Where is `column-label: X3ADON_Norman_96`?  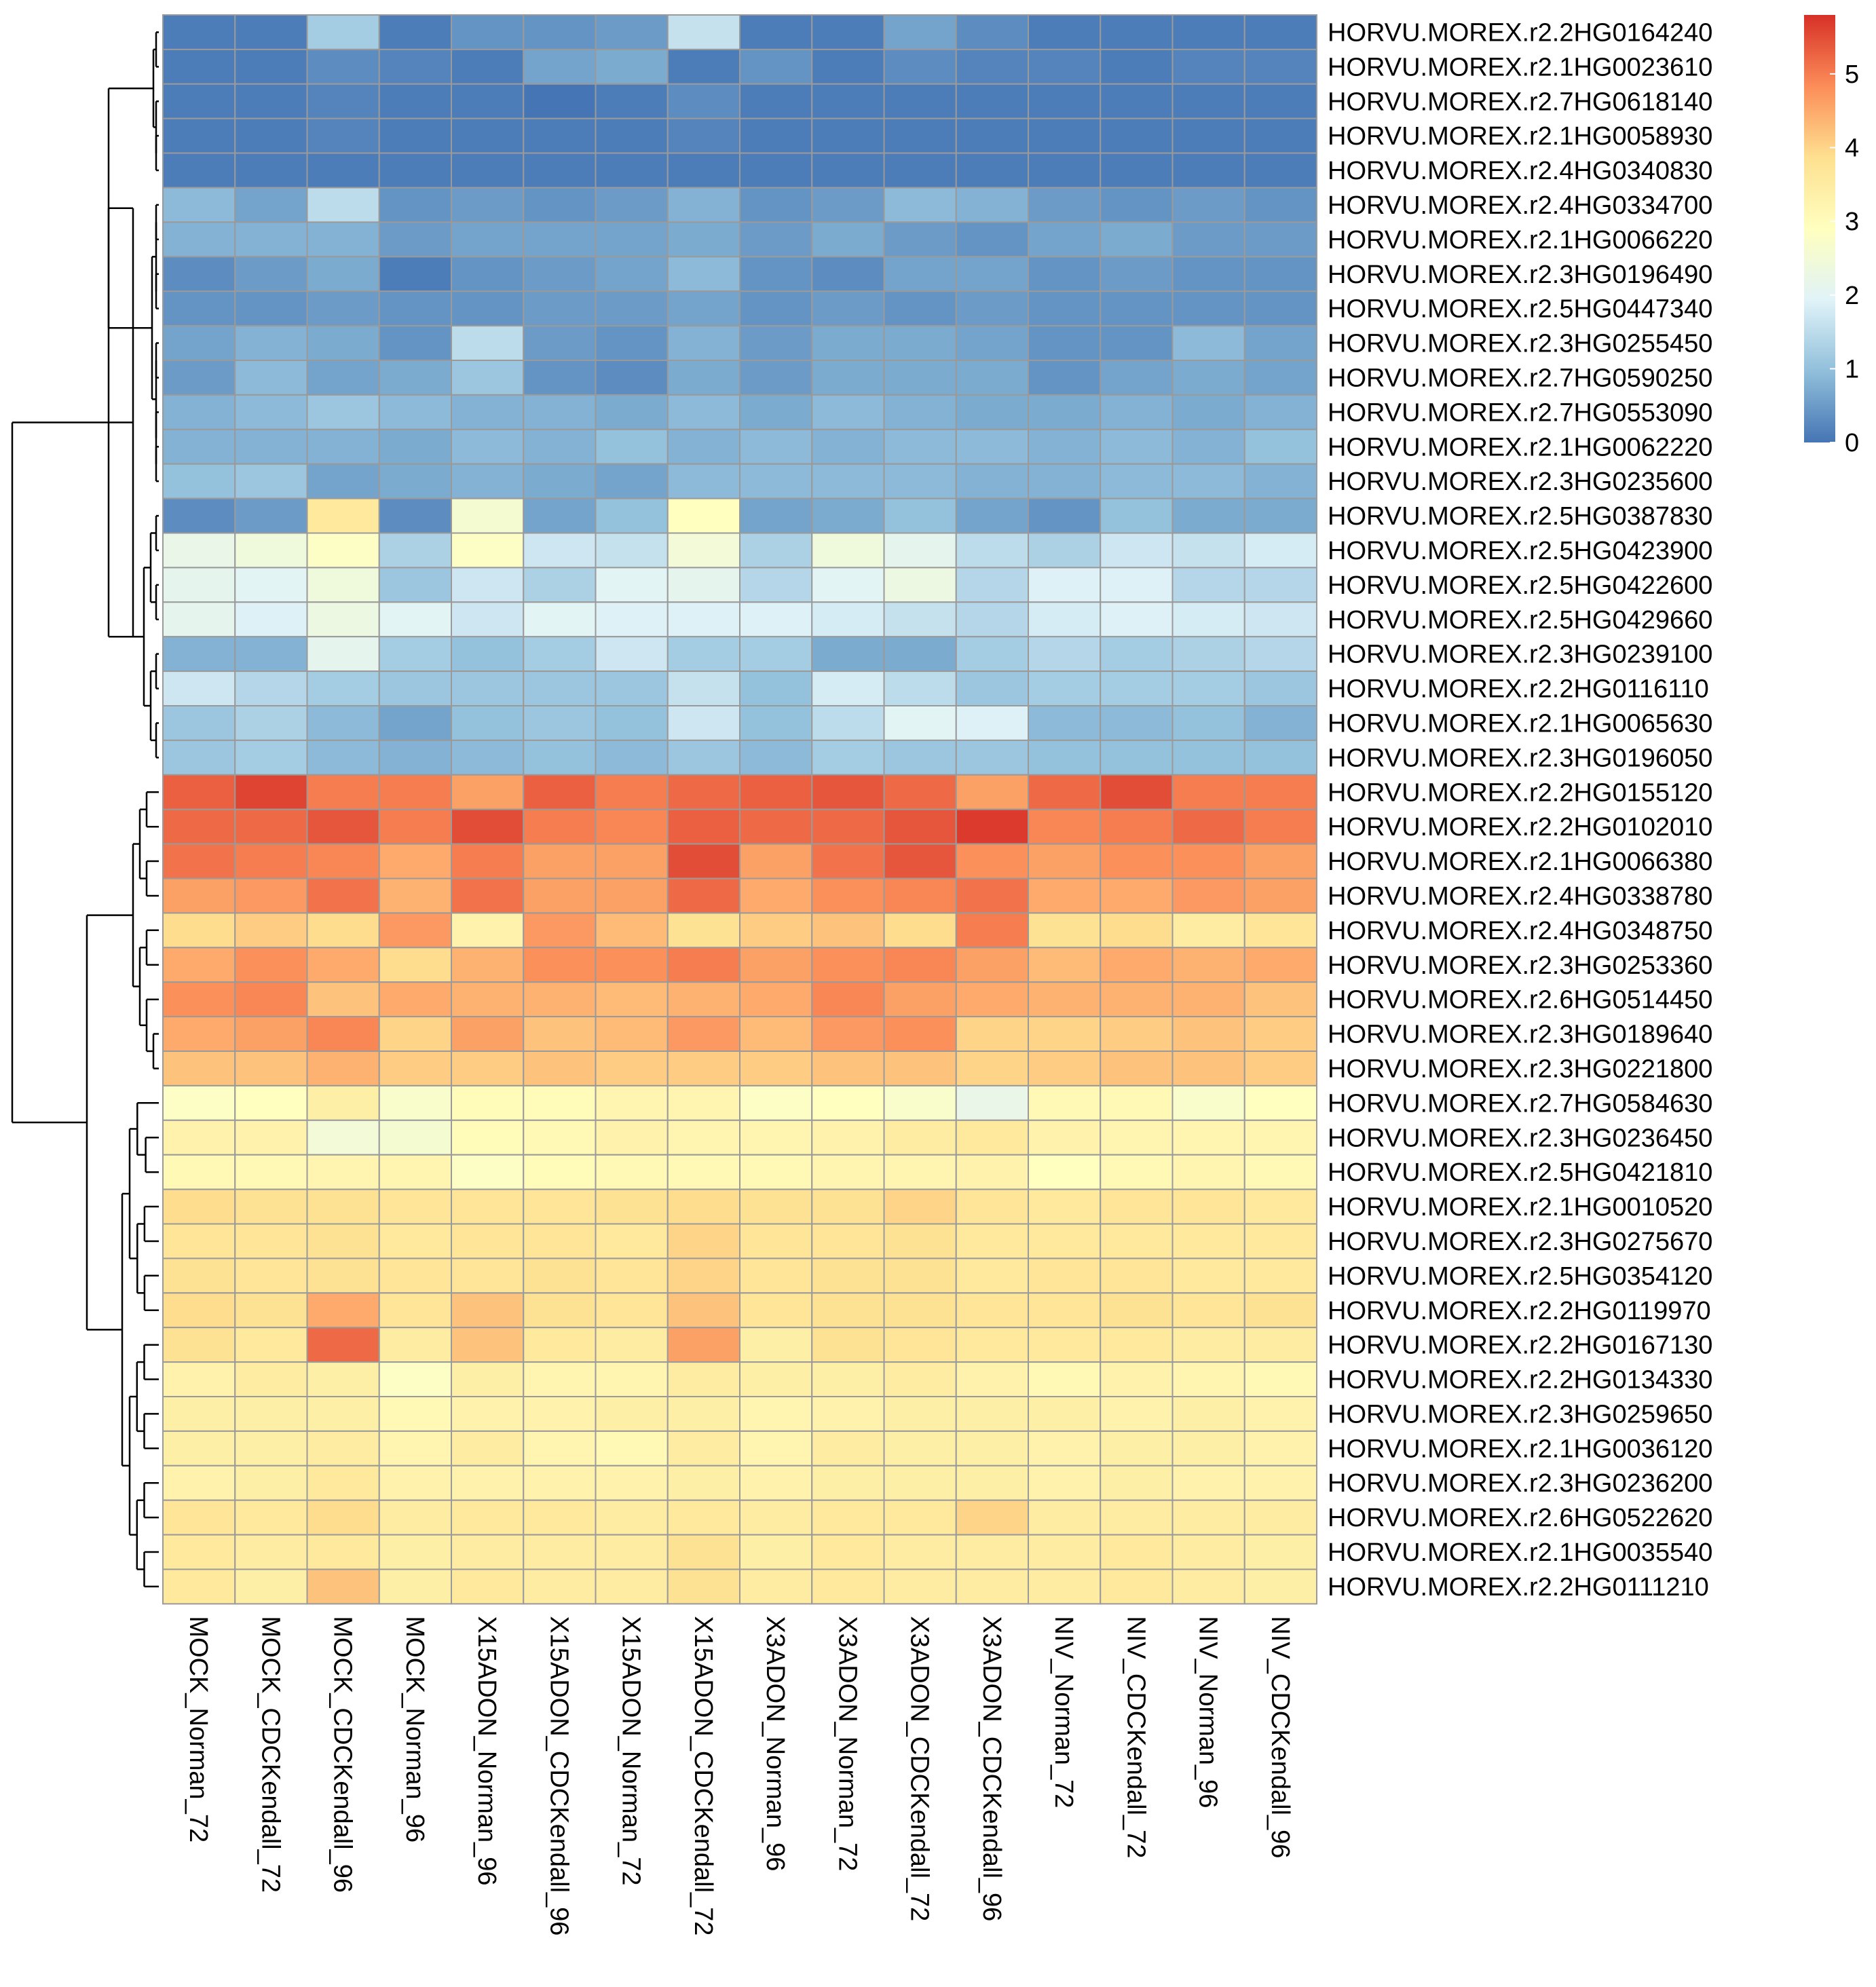
column-label: X3ADON_Norman_96 is located at coordinates (775, 1743).